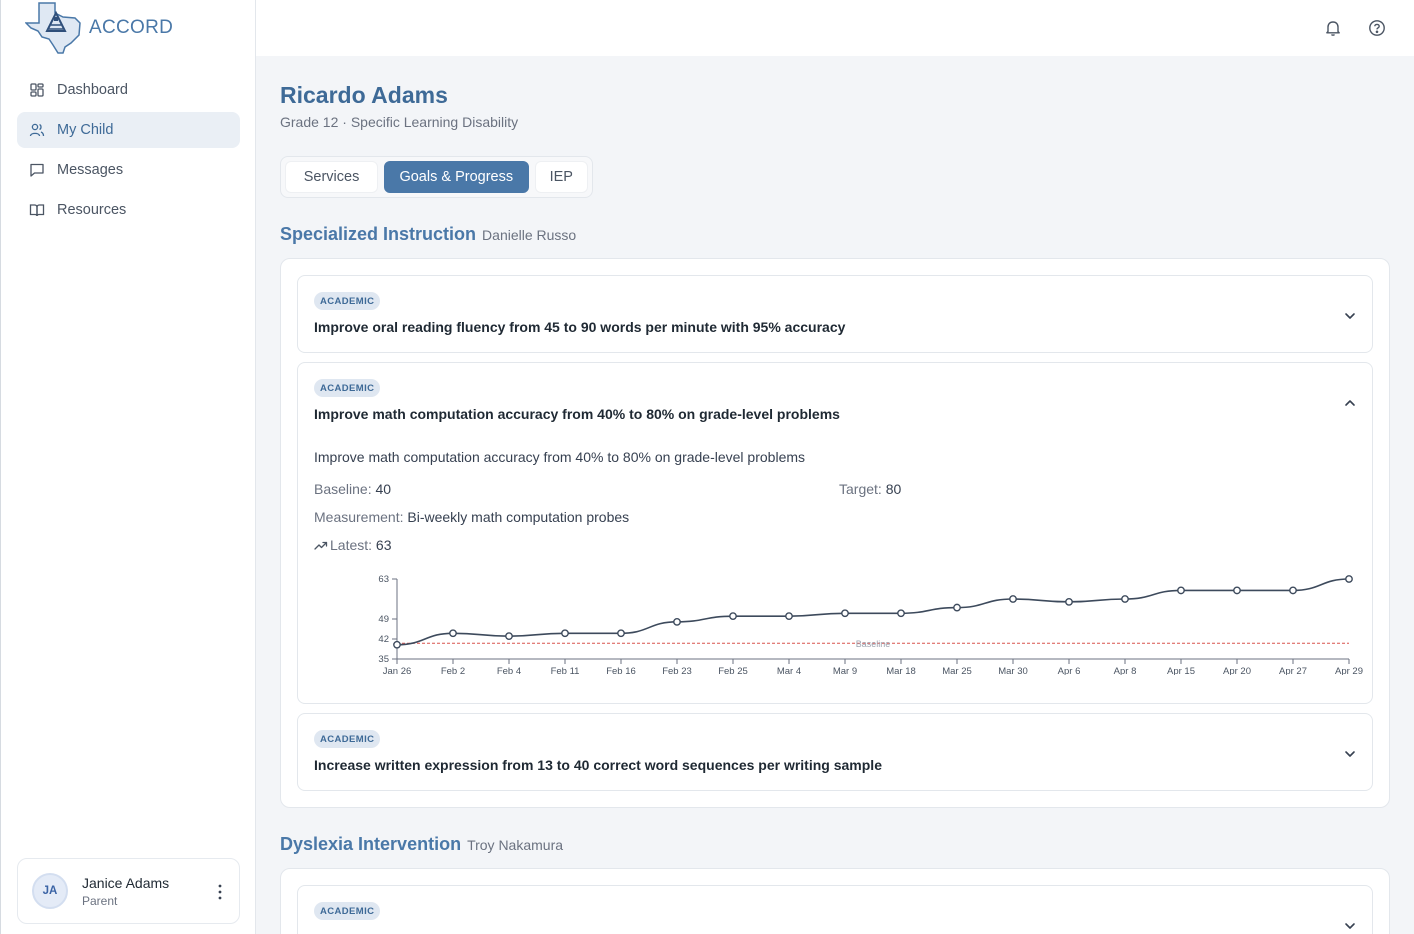 This screenshot has width=1414, height=934. What do you see at coordinates (835, 909) in the screenshot?
I see `goal-card: ACADEMIC` at bounding box center [835, 909].